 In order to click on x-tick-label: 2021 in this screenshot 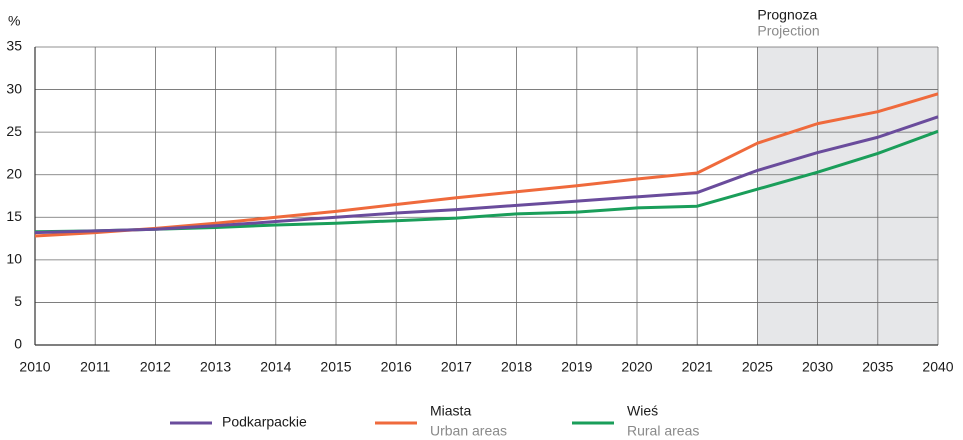, I will do `click(697, 367)`.